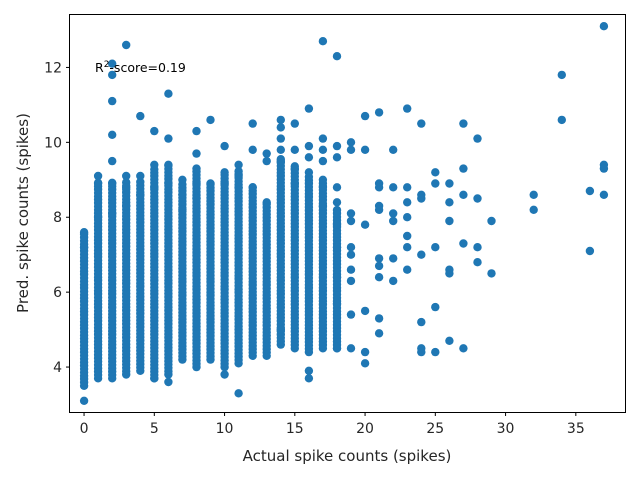 Image resolution: width=640 pixels, height=480 pixels. I want to click on x-tick-label: 25, so click(435, 429).